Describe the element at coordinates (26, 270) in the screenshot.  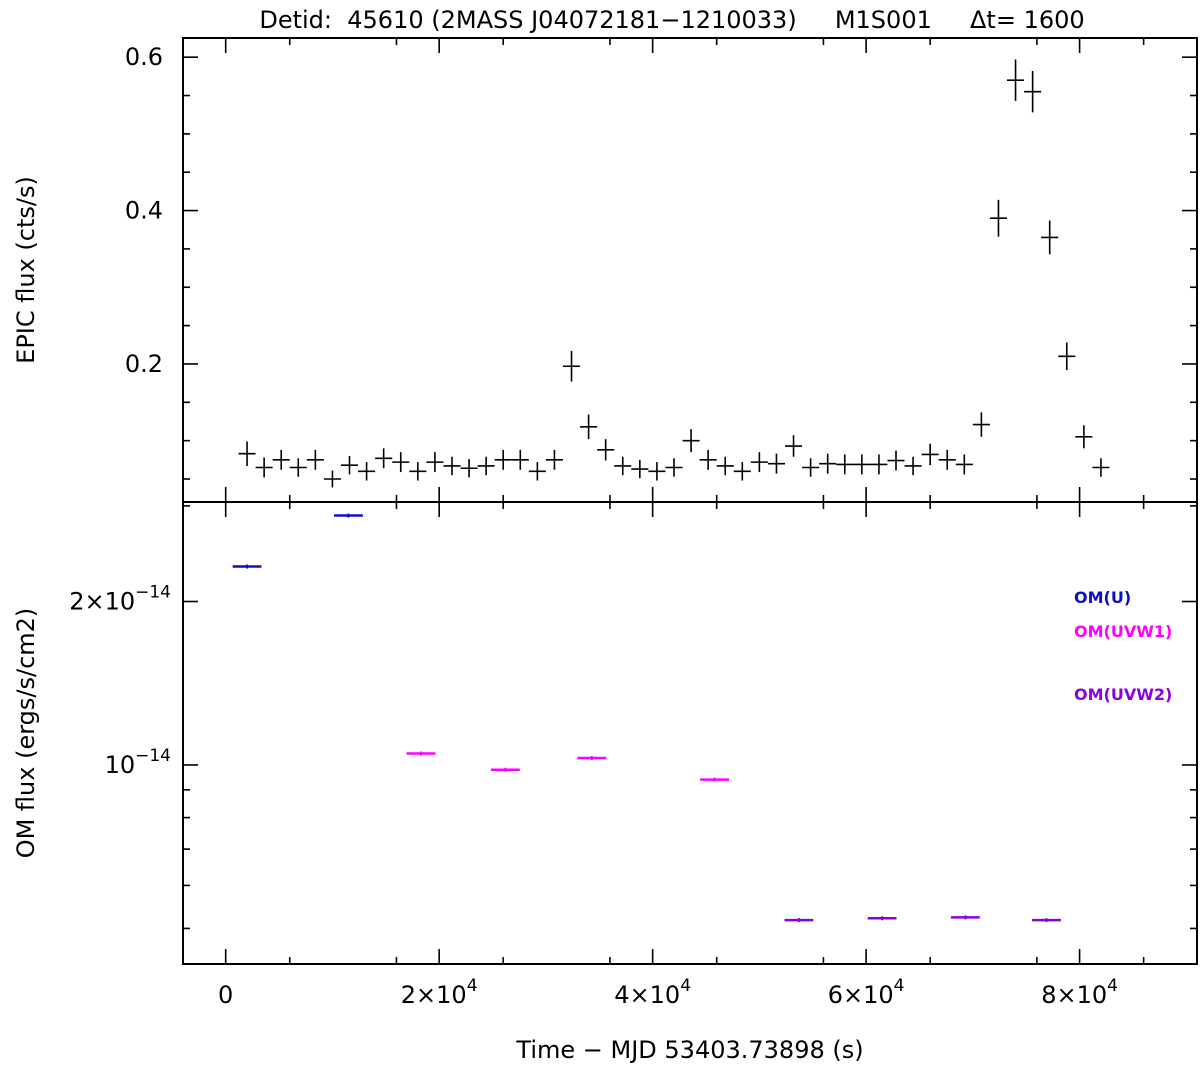
I see `epic-y-axis-label: EPIC flux (cts/s)` at that location.